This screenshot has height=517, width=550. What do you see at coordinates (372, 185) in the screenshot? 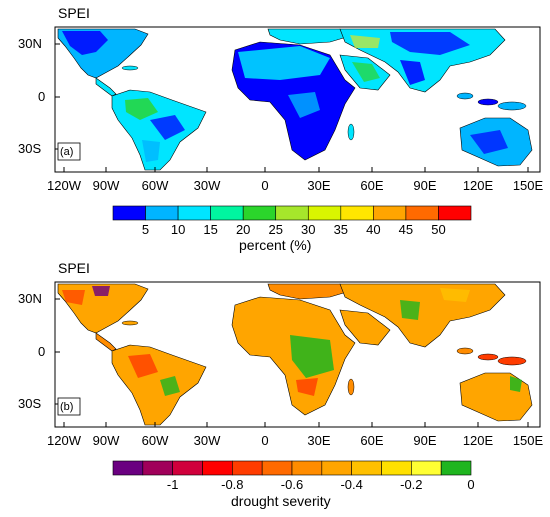
I see `panel-a-lon-tick: 60E` at bounding box center [372, 185].